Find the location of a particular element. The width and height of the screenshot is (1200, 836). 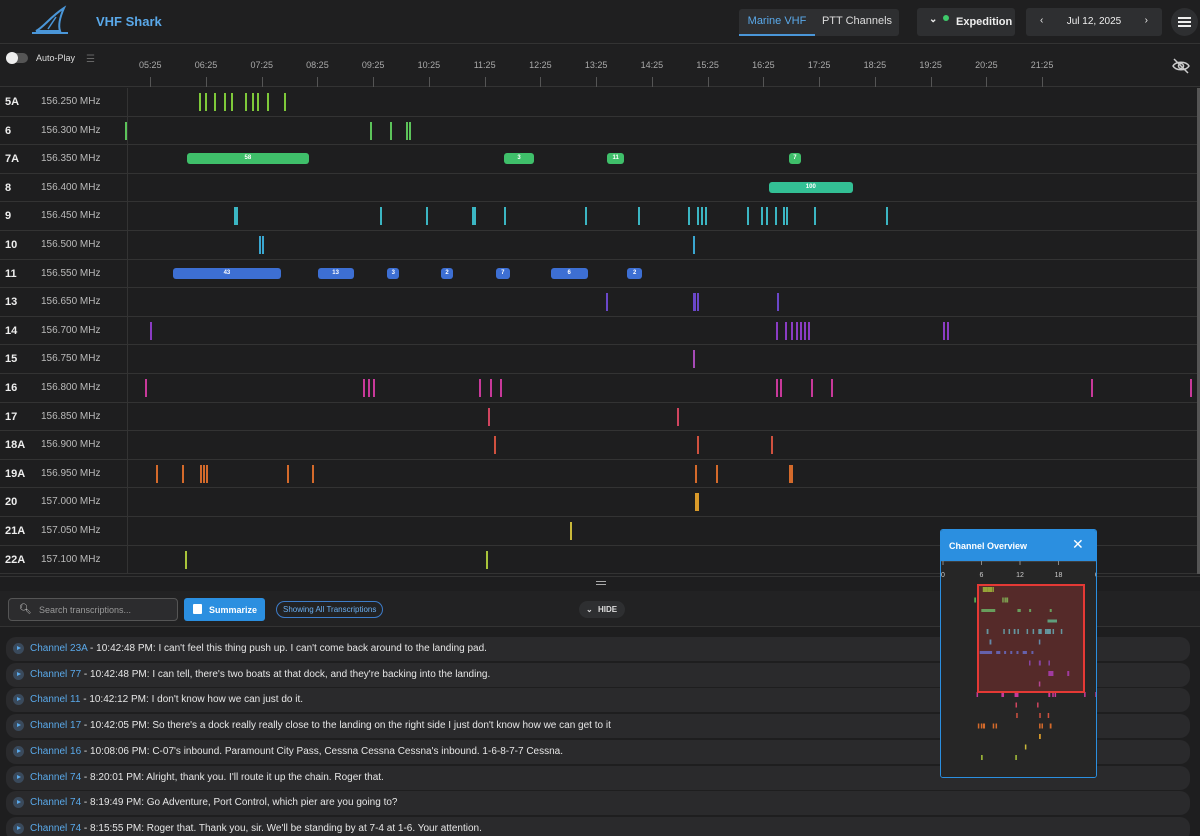

overview-minimap-graphic: 0 6 12 18 0 is located at coordinates (1018, 668).